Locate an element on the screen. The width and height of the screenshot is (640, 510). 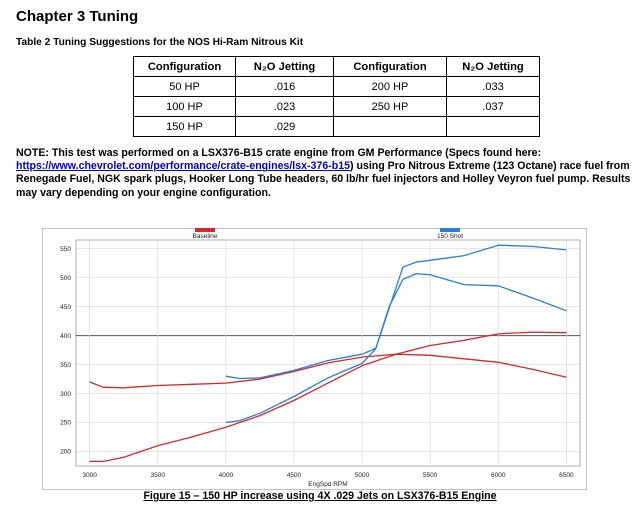
baseline-torque-line is located at coordinates (328, 371).